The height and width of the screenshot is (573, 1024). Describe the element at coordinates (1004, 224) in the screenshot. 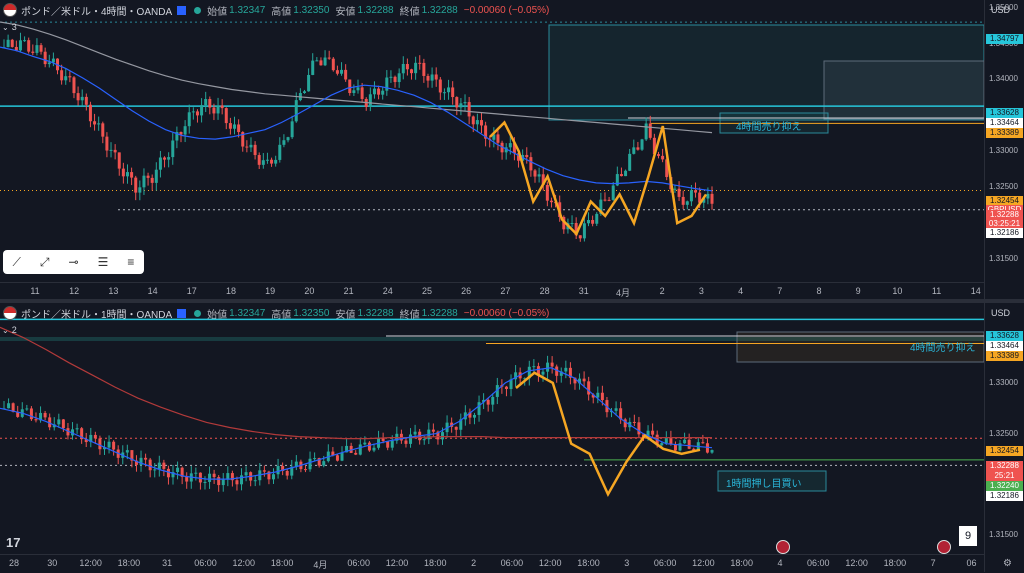

I see `price-tag: 03:25:21` at that location.